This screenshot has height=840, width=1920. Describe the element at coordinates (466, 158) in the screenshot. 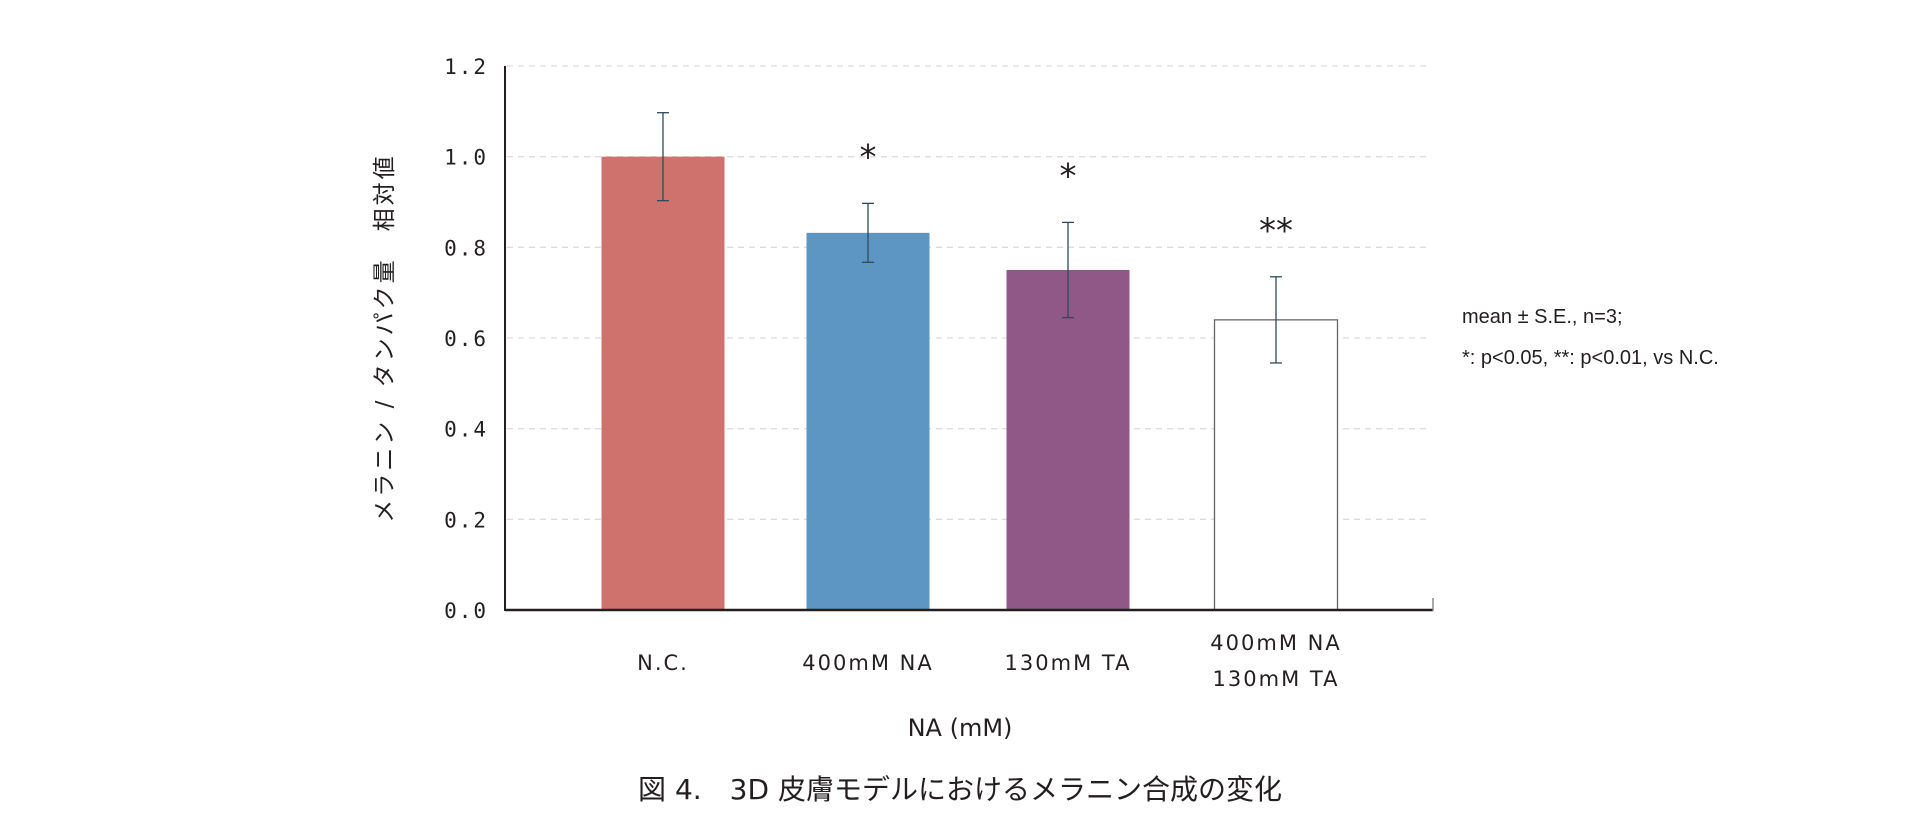

I see `y-tick-label: 1.0` at that location.